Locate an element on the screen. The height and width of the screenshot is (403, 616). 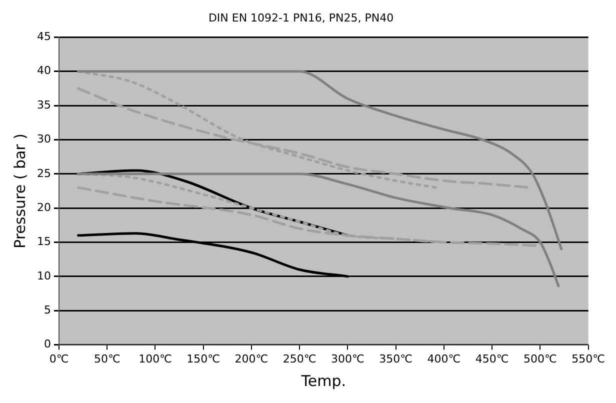
x-tick-label: 50℃ is located at coordinates (107, 359).